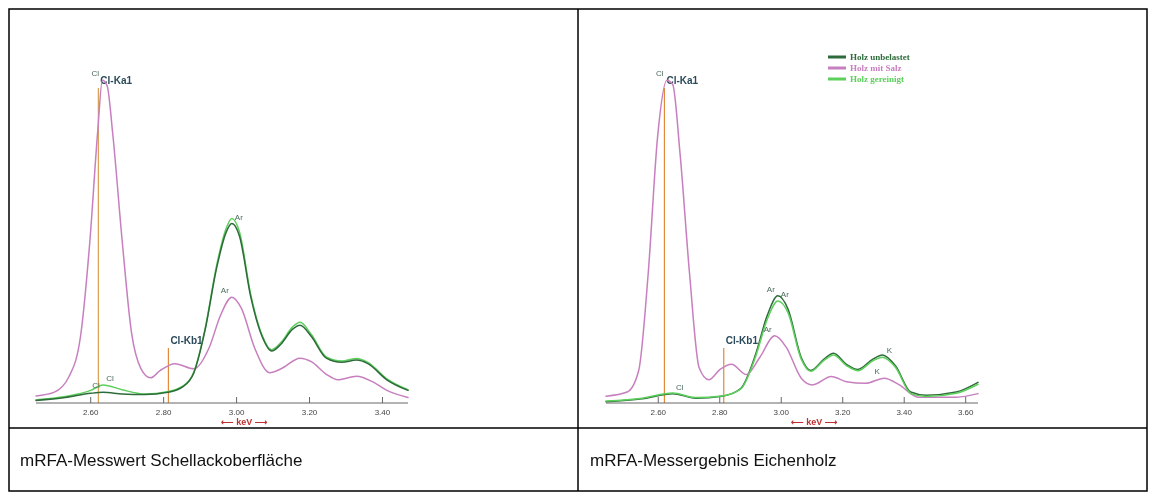  I want to click on text: mRFA-Messwert Schellackoberfläche, so click(161, 460).